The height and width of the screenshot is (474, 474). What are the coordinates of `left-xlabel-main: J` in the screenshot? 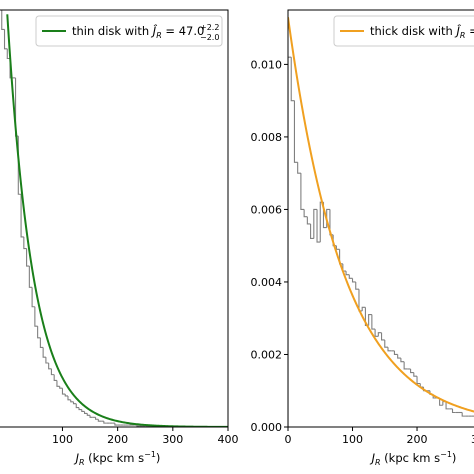 It's located at (77, 458).